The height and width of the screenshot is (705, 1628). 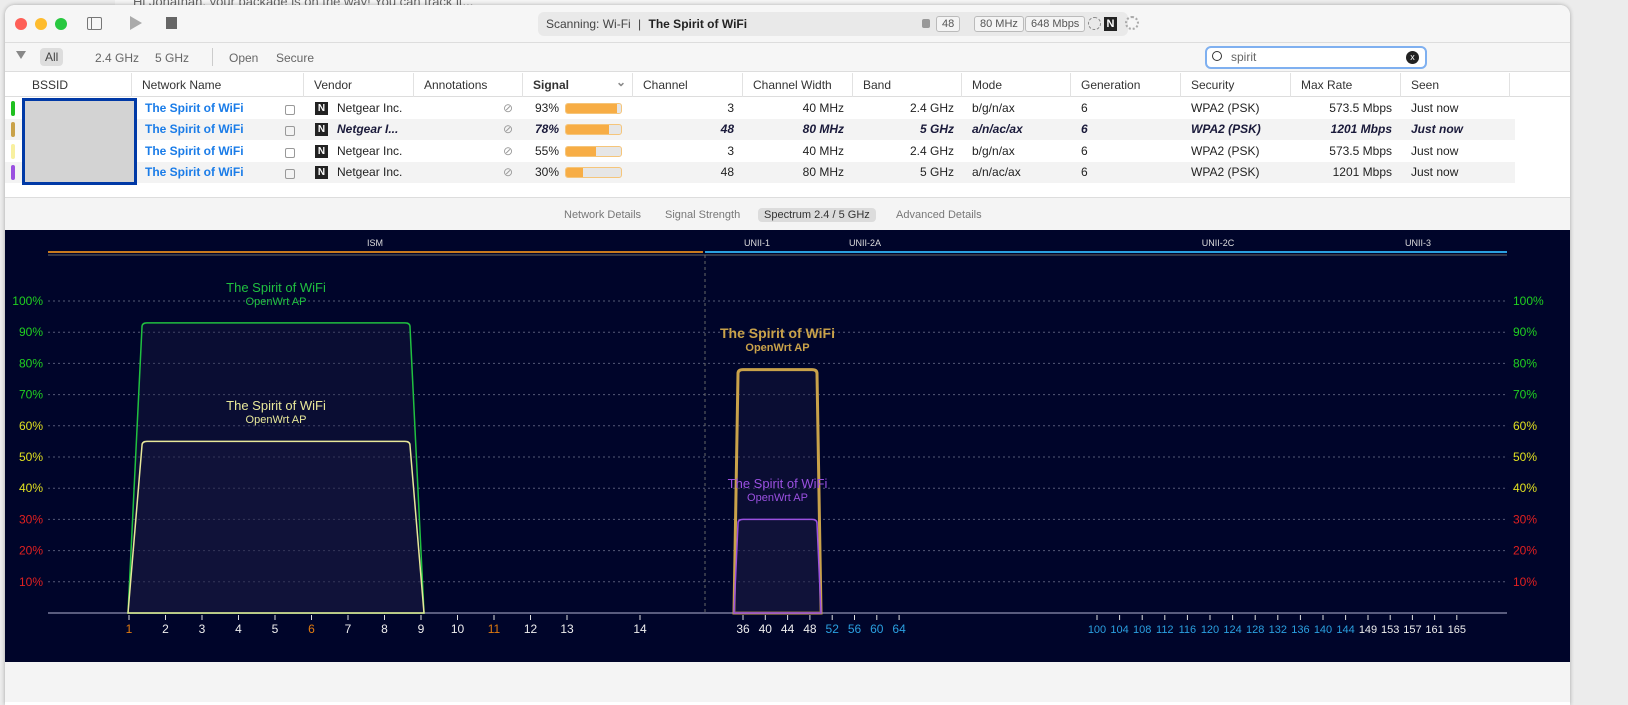 What do you see at coordinates (348, 629) in the screenshot?
I see `channel-label: 7` at bounding box center [348, 629].